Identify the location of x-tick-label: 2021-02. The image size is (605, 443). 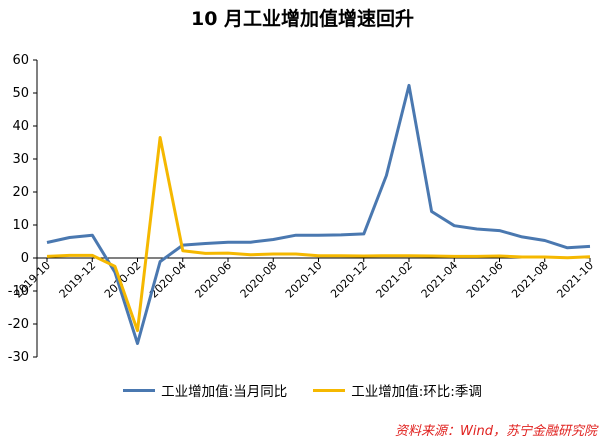
(394, 280).